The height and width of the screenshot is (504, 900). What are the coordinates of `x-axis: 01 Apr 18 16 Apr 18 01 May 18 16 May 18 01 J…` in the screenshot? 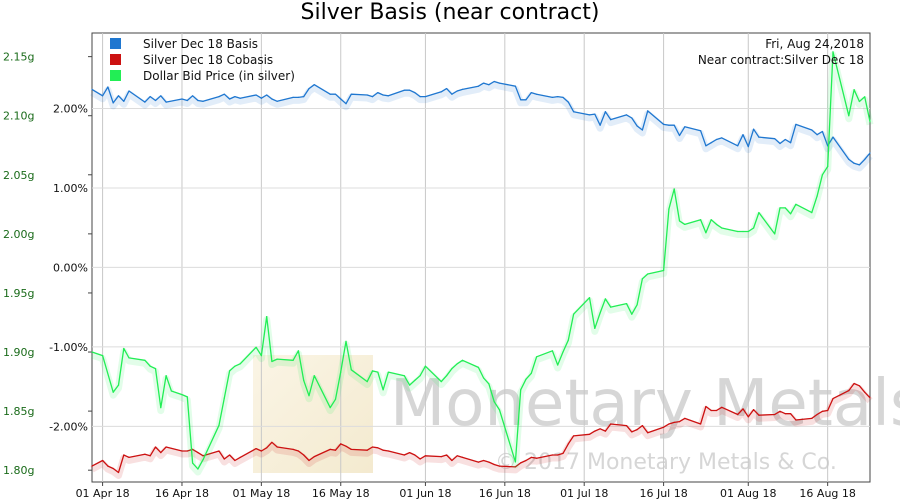 It's located at (466, 491).